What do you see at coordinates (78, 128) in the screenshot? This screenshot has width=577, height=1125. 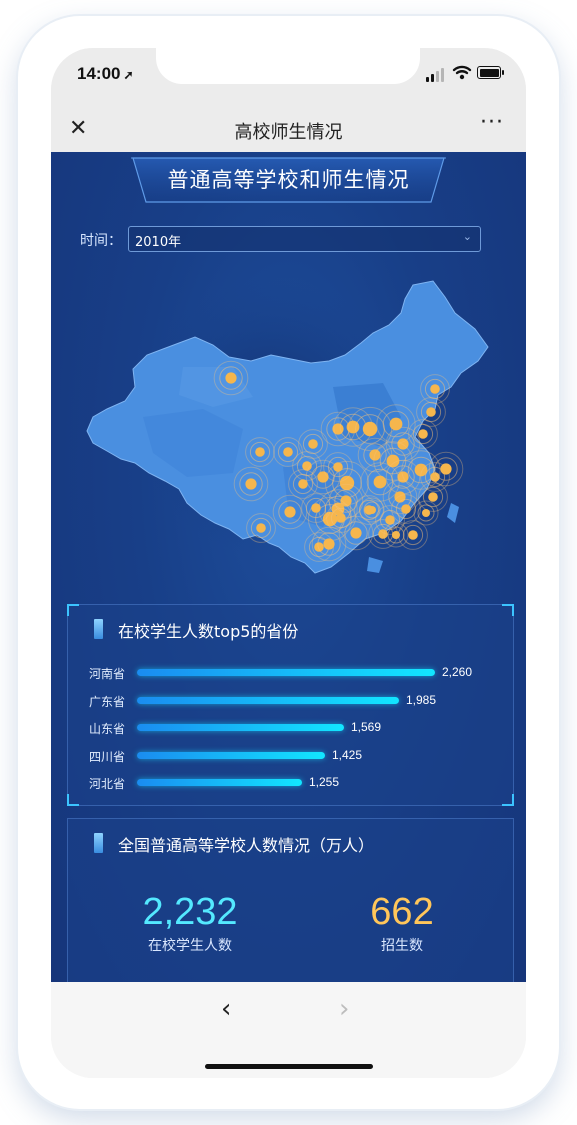 I see `close-icon: ✕` at bounding box center [78, 128].